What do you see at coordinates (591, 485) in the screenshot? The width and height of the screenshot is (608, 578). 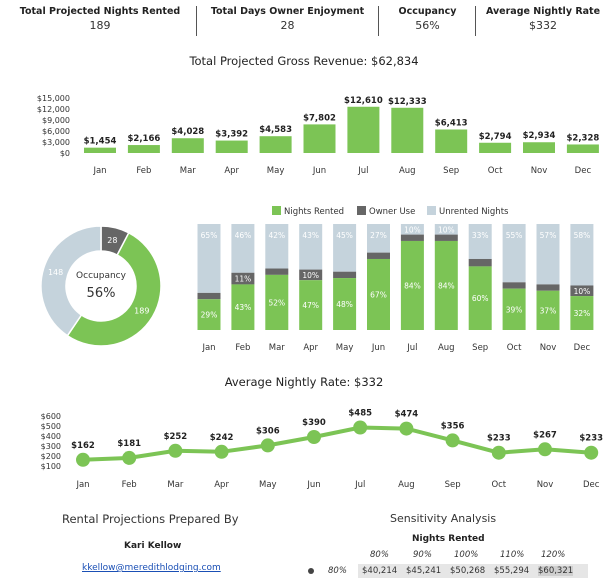 I see `rate-x-tick: Dec` at bounding box center [591, 485].